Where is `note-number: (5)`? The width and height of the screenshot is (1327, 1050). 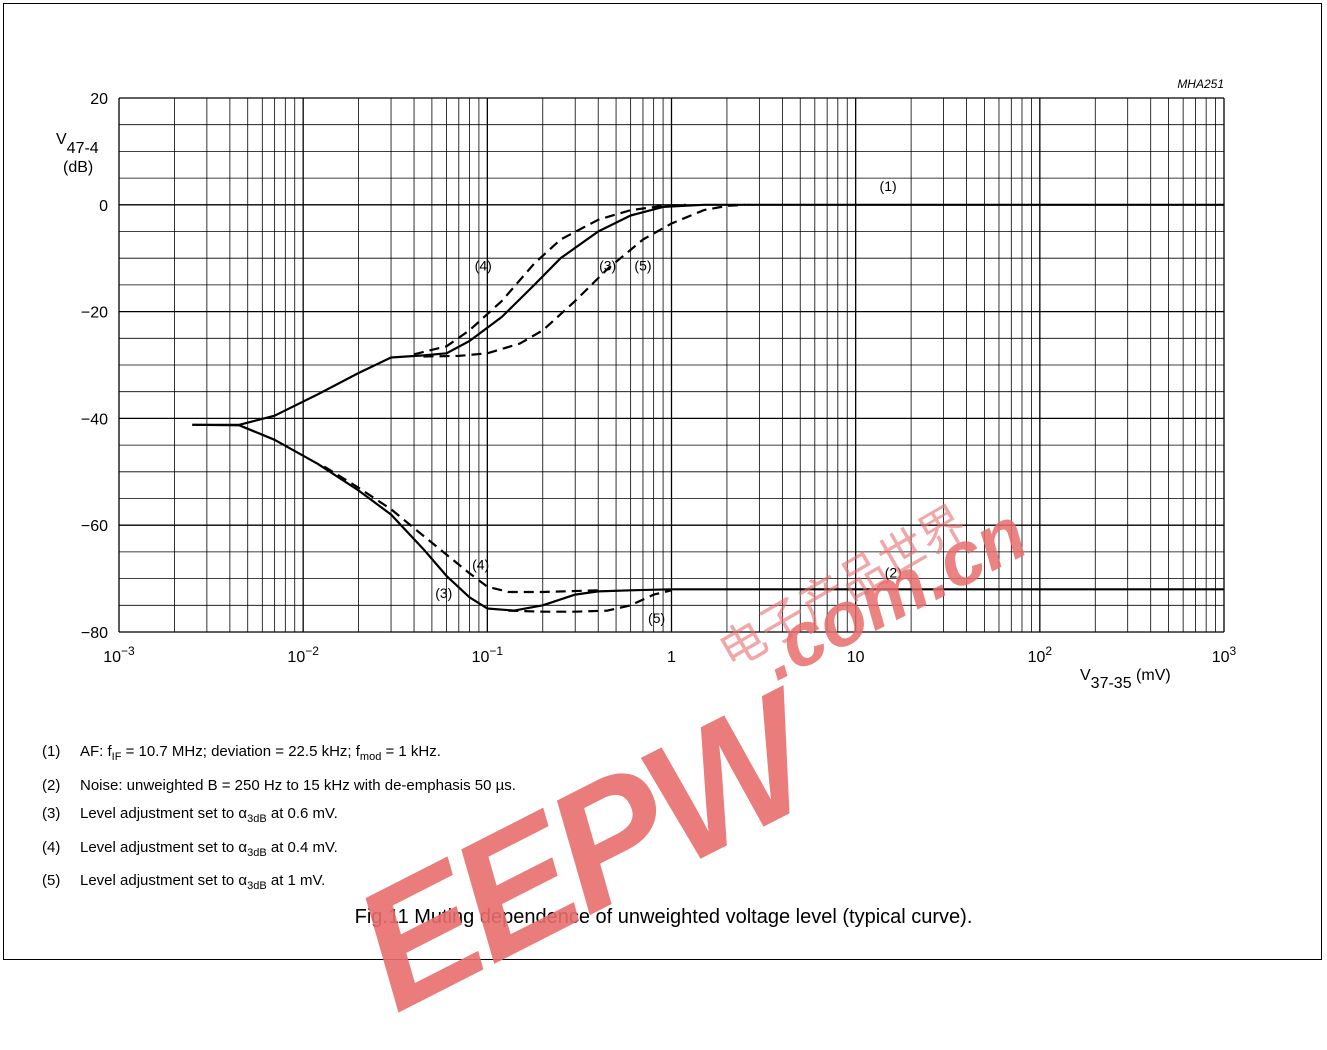 note-number: (5) is located at coordinates (51, 880).